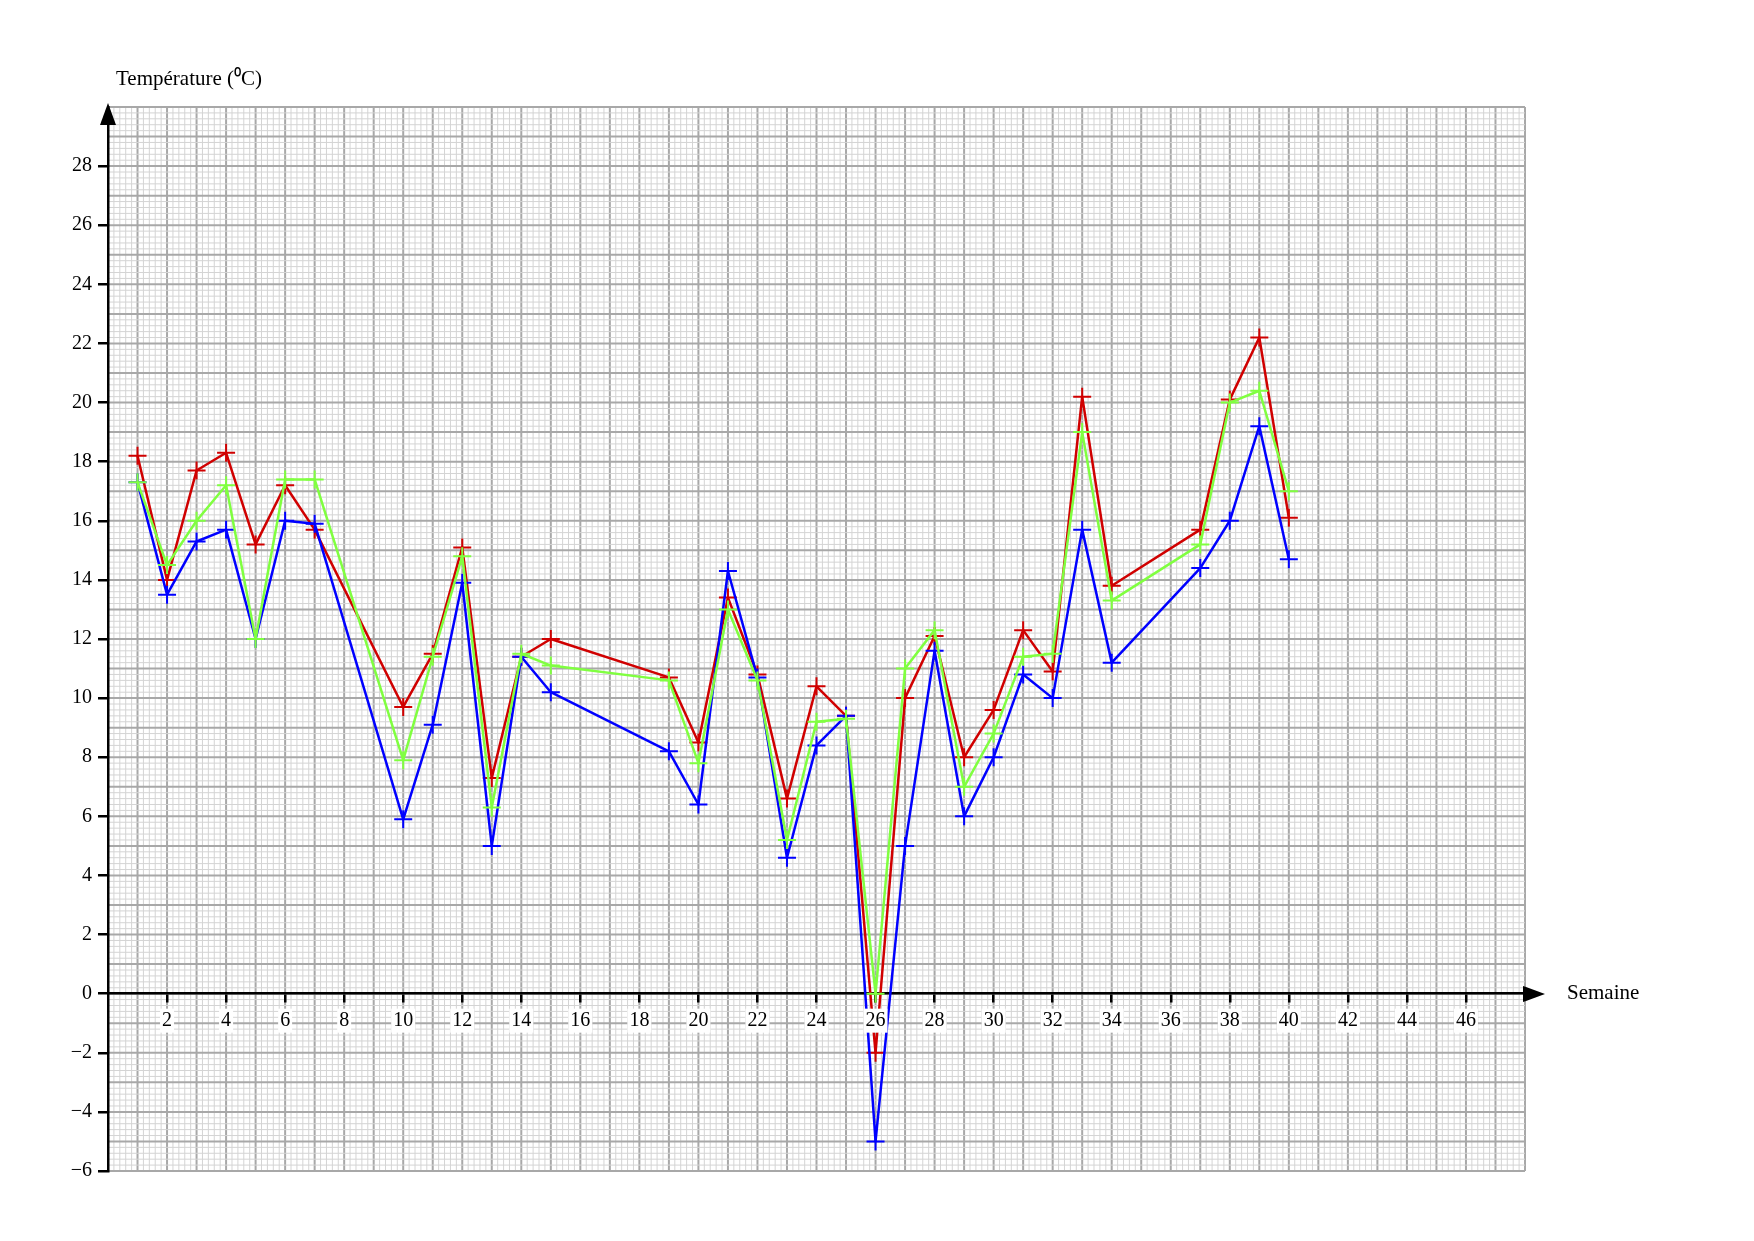 This screenshot has height=1241, width=1754. What do you see at coordinates (875, 1018) in the screenshot?
I see `x-tick-label: 26` at bounding box center [875, 1018].